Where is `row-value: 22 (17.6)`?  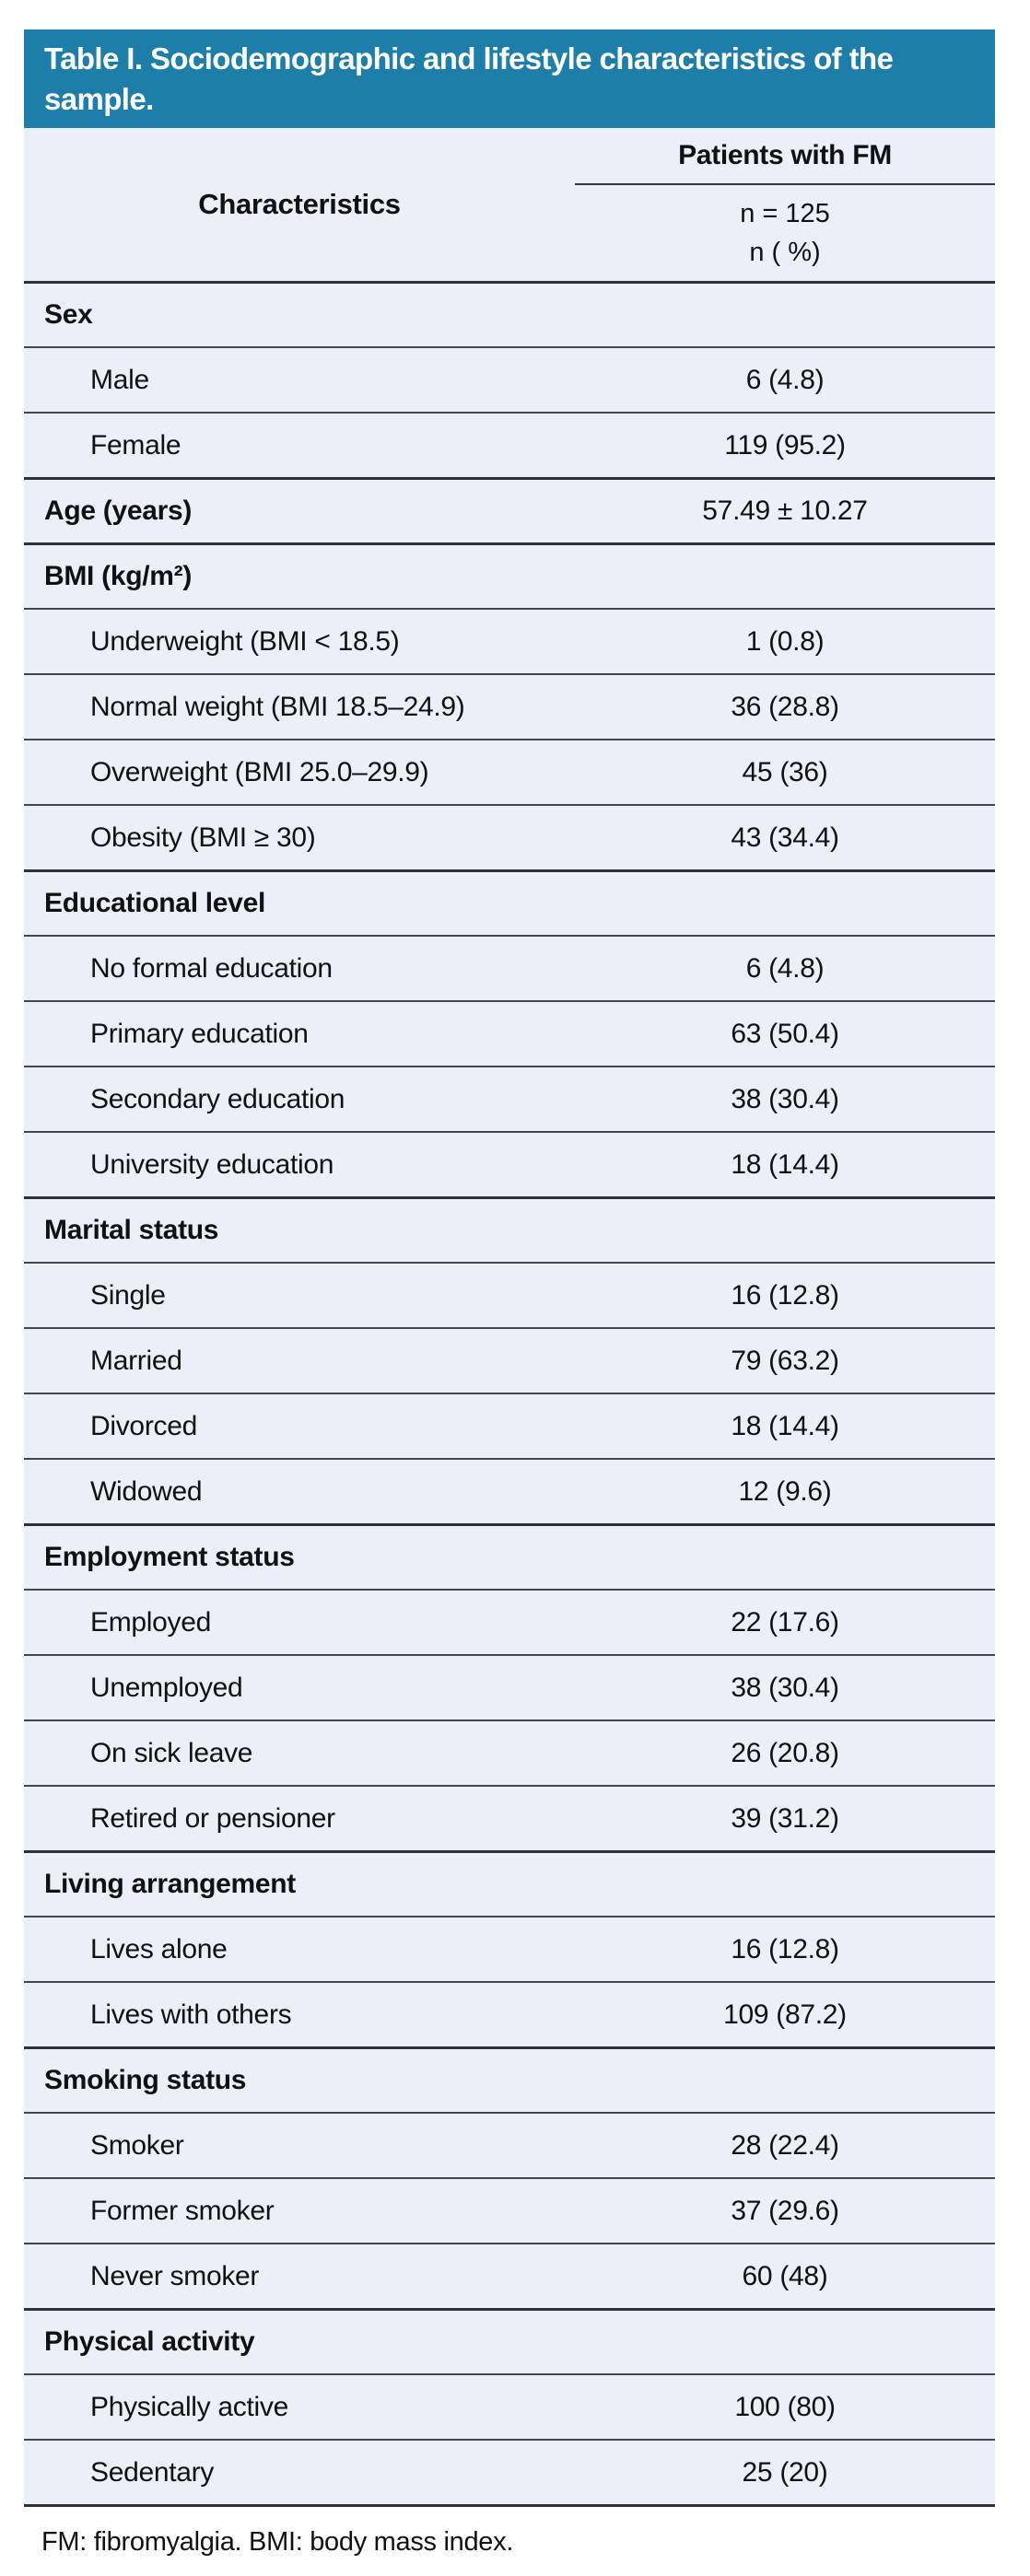 row-value: 22 (17.6) is located at coordinates (785, 1622).